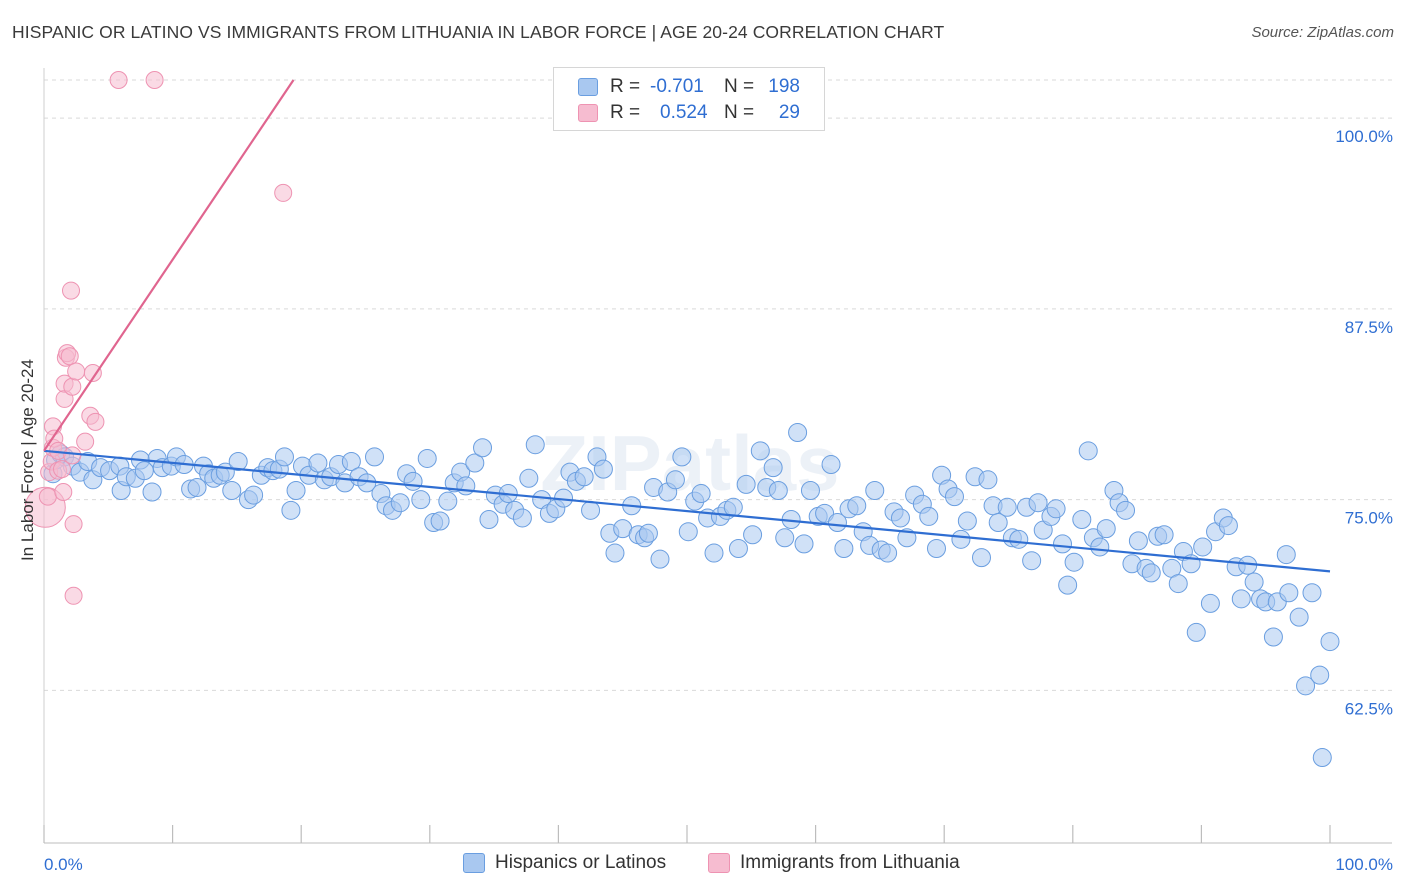 Image resolution: width=1406 pixels, height=892 pixels. Describe the element at coordinates (850, 862) in the screenshot. I see `bottom-legend-label: Immigrants from Lithuania` at that location.